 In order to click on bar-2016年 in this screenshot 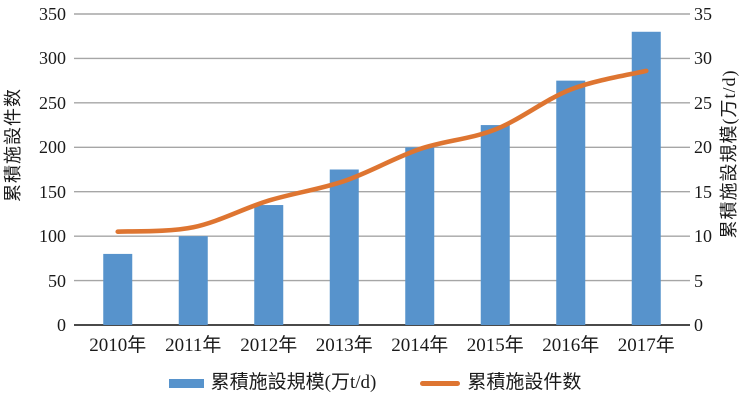, I will do `click(571, 203)`.